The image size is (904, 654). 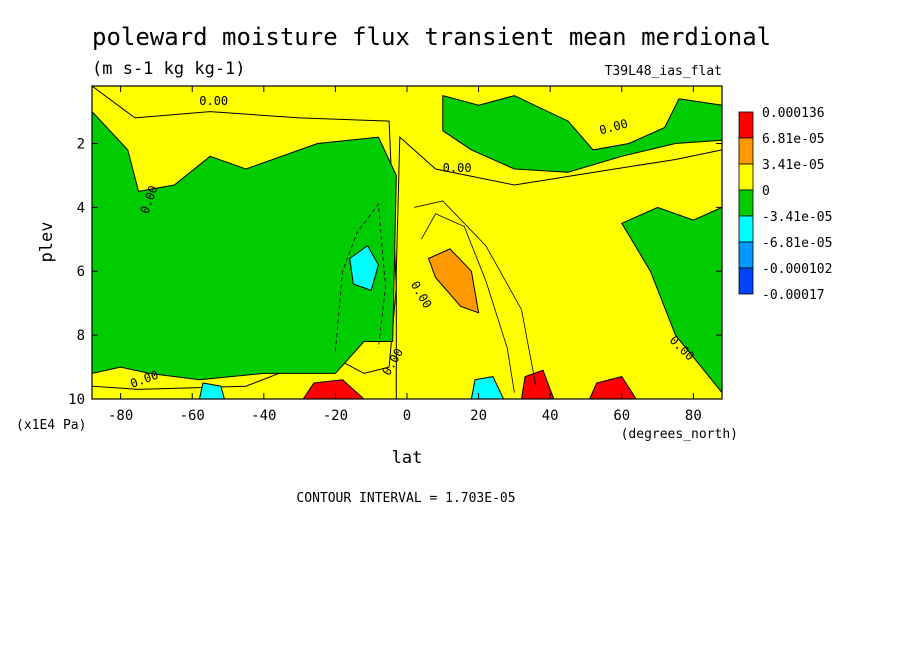 What do you see at coordinates (621, 416) in the screenshot?
I see `x-tick-label: 60` at bounding box center [621, 416].